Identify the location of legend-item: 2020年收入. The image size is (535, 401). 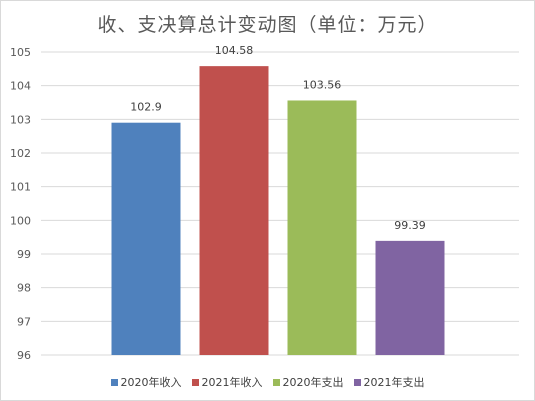
(146, 382).